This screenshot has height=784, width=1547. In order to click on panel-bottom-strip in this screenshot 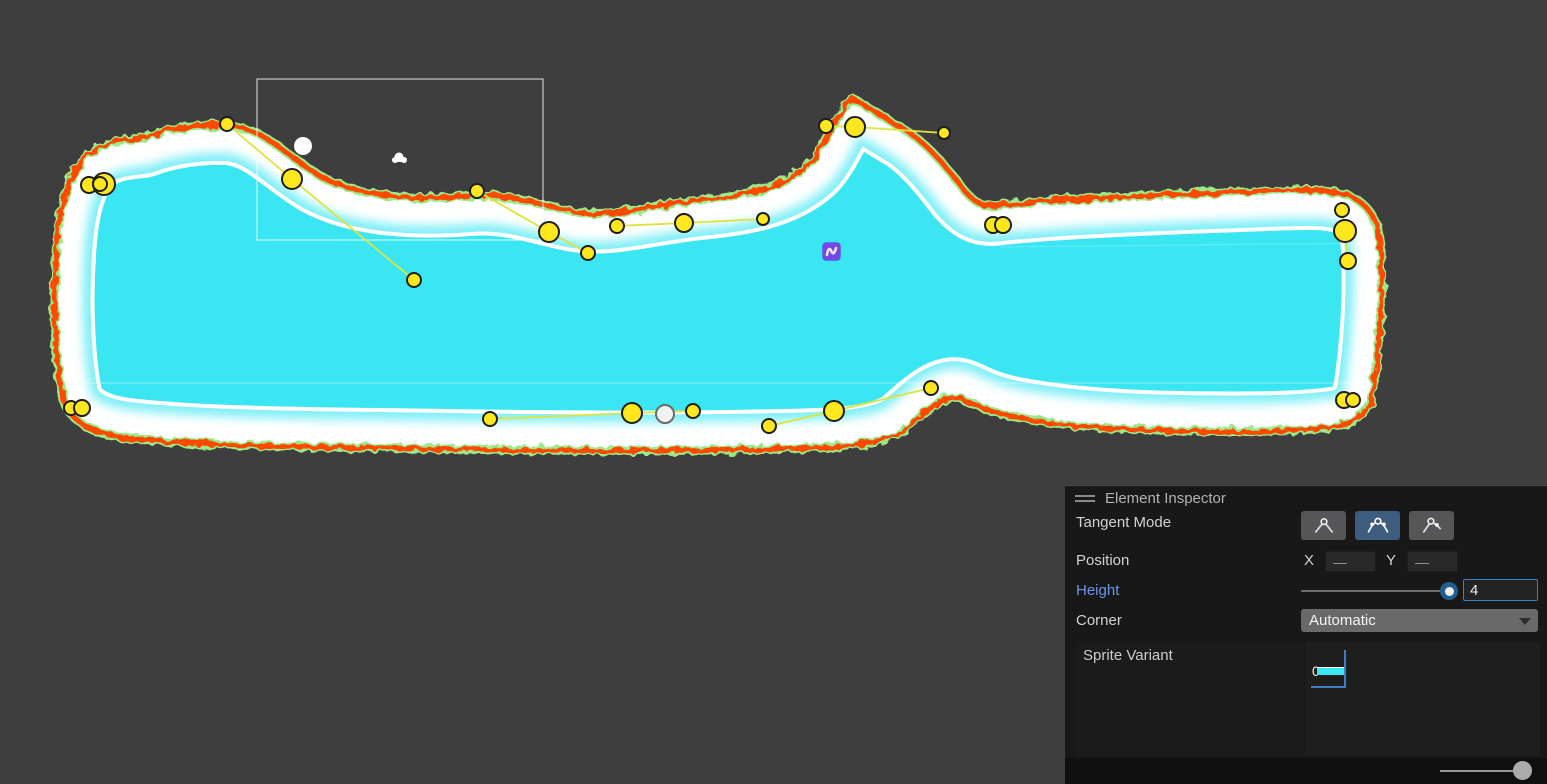, I will do `click(1306, 771)`.